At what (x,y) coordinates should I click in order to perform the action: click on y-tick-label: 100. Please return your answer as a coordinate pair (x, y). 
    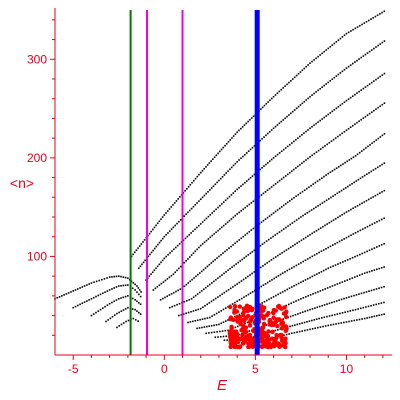
    Looking at the image, I should click on (37, 256).